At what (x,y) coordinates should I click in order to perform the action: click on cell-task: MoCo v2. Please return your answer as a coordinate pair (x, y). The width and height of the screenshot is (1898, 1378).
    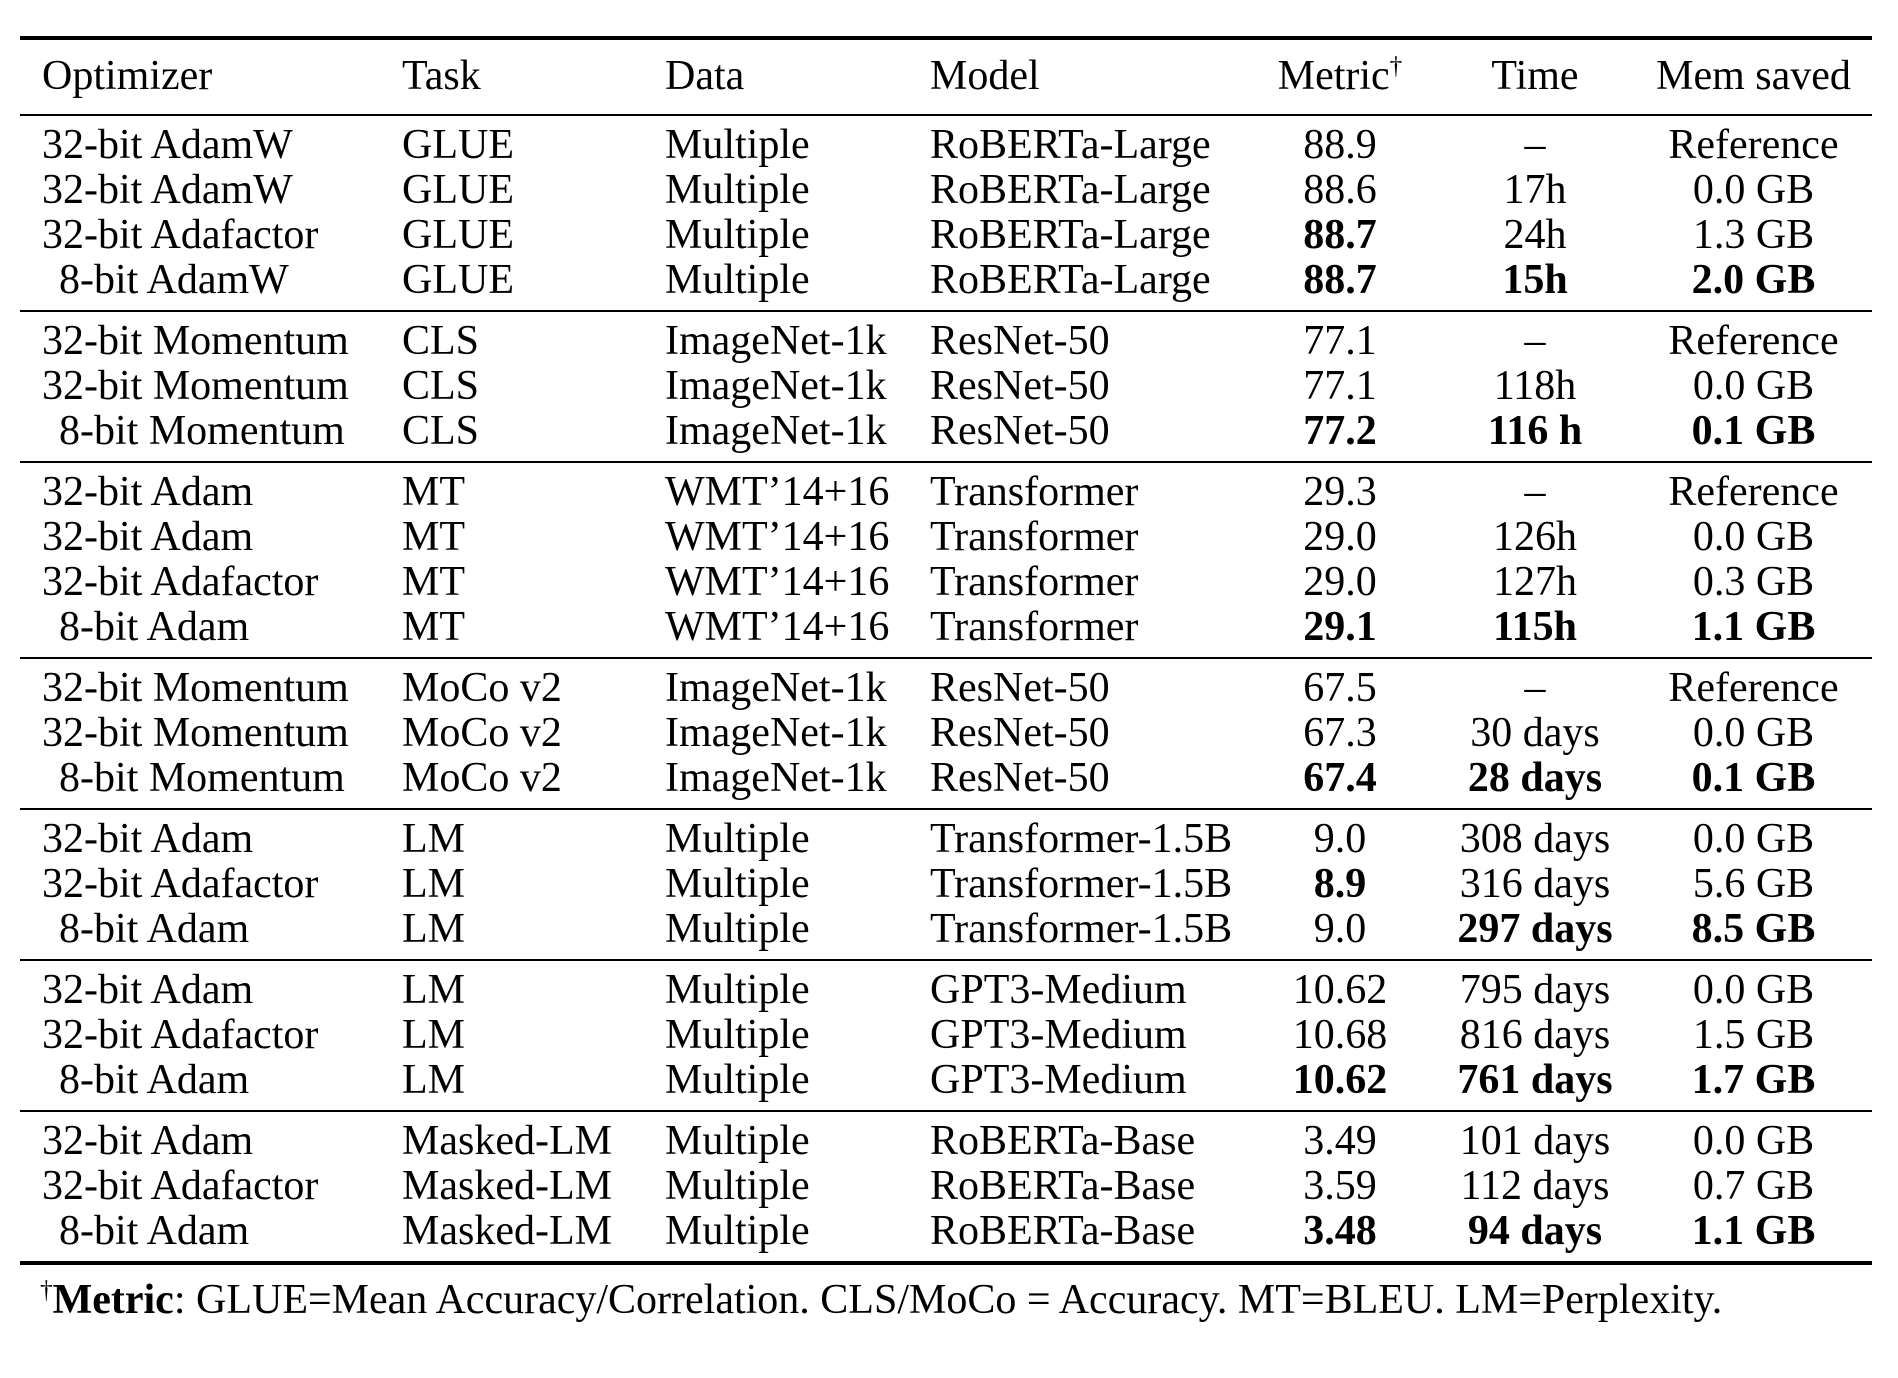
    Looking at the image, I should click on (482, 733).